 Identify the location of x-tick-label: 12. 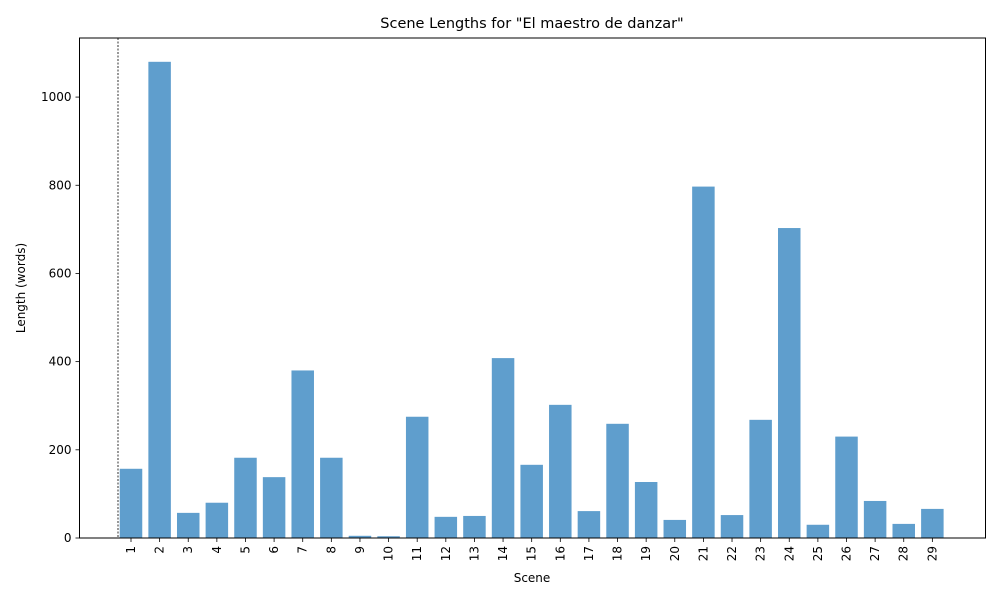
(446, 553).